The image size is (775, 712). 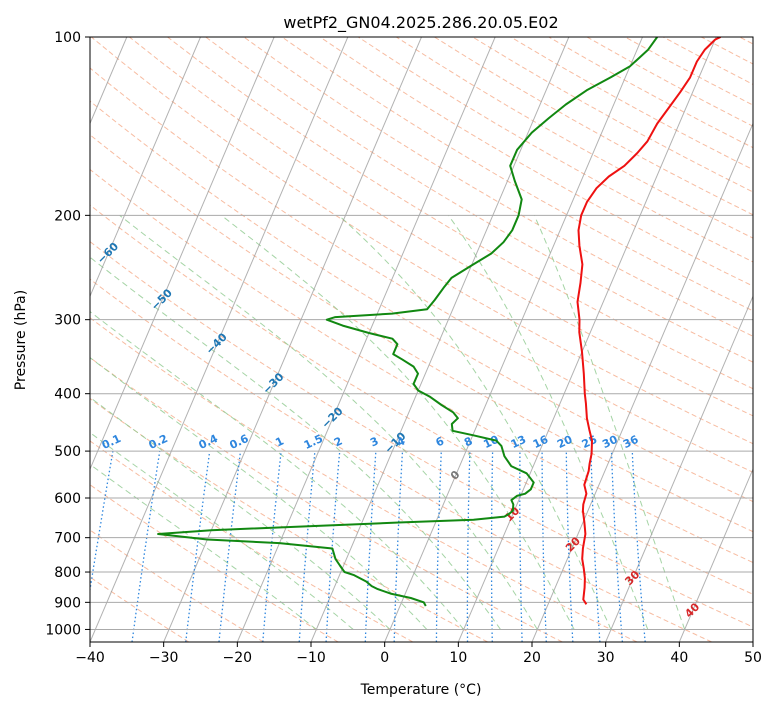 I want to click on x-tick-label: −30, so click(x=164, y=658).